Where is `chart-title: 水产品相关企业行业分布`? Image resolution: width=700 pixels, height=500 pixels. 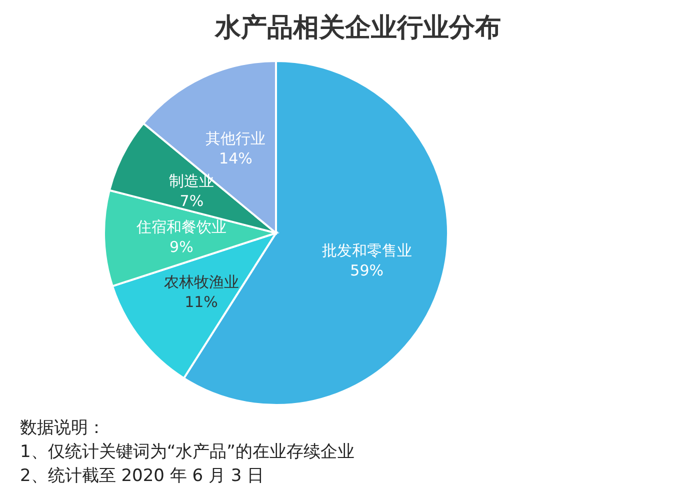
chart-title: 水产品相关企业行业分布 is located at coordinates (357, 28).